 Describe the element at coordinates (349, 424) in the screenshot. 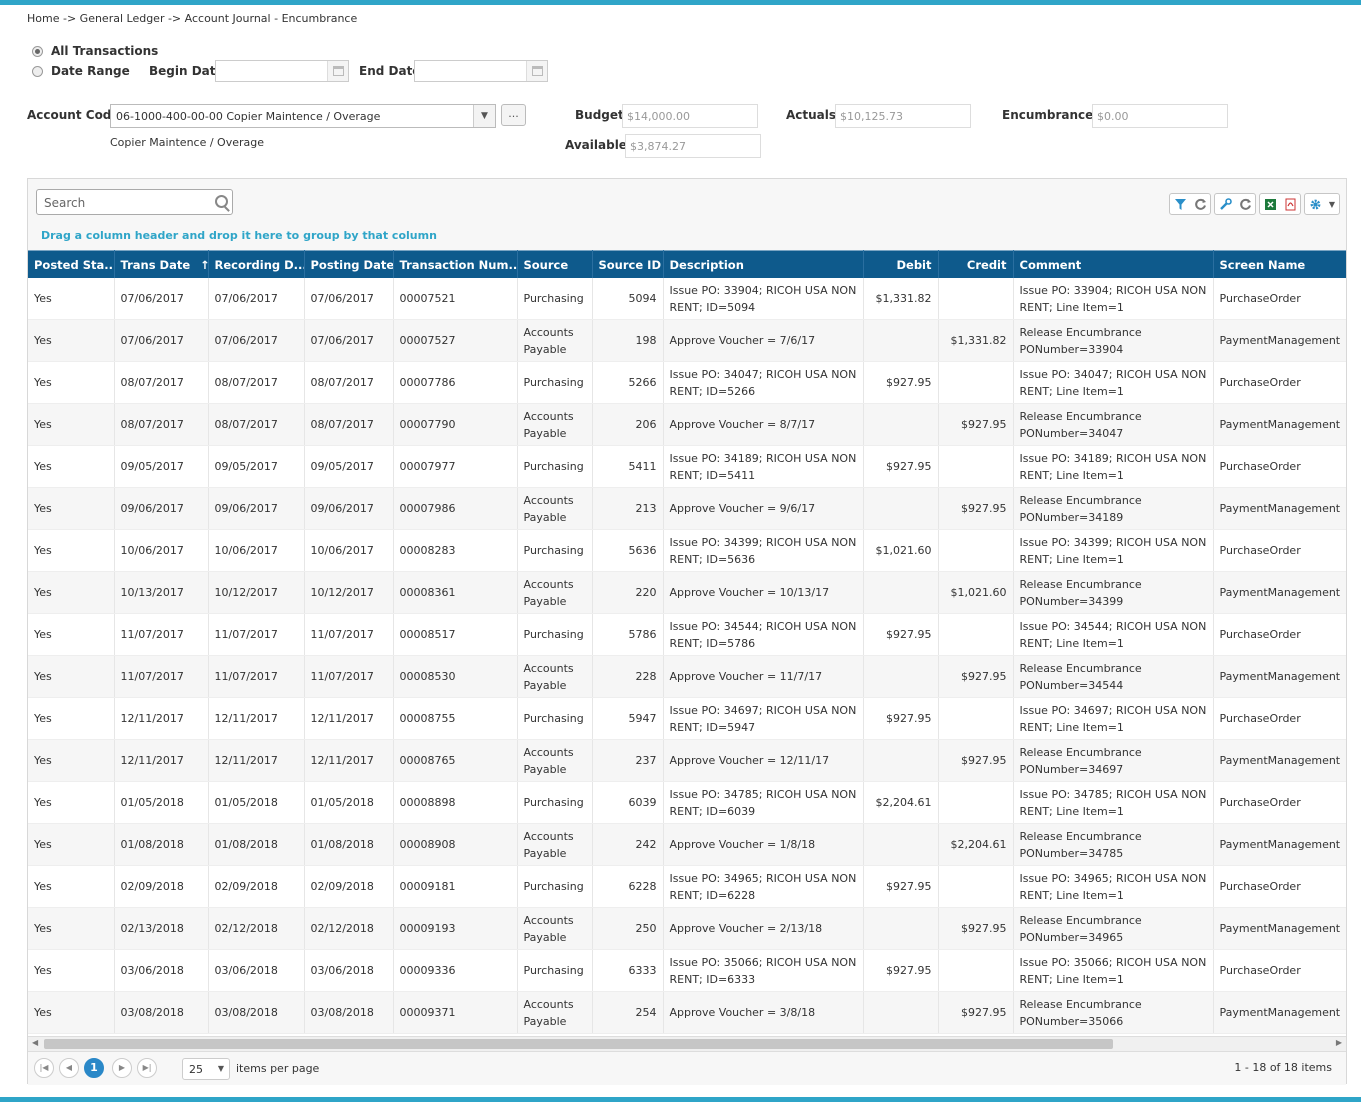

I see `cell-posting-date: 08/07/2017` at that location.